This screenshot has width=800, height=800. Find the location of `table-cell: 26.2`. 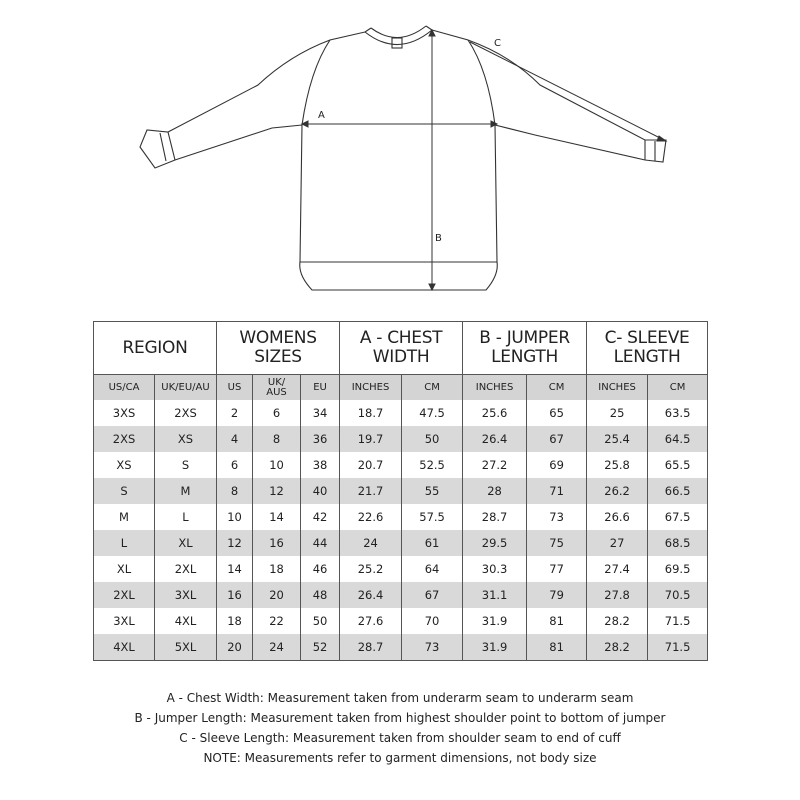

table-cell: 26.2 is located at coordinates (617, 491).